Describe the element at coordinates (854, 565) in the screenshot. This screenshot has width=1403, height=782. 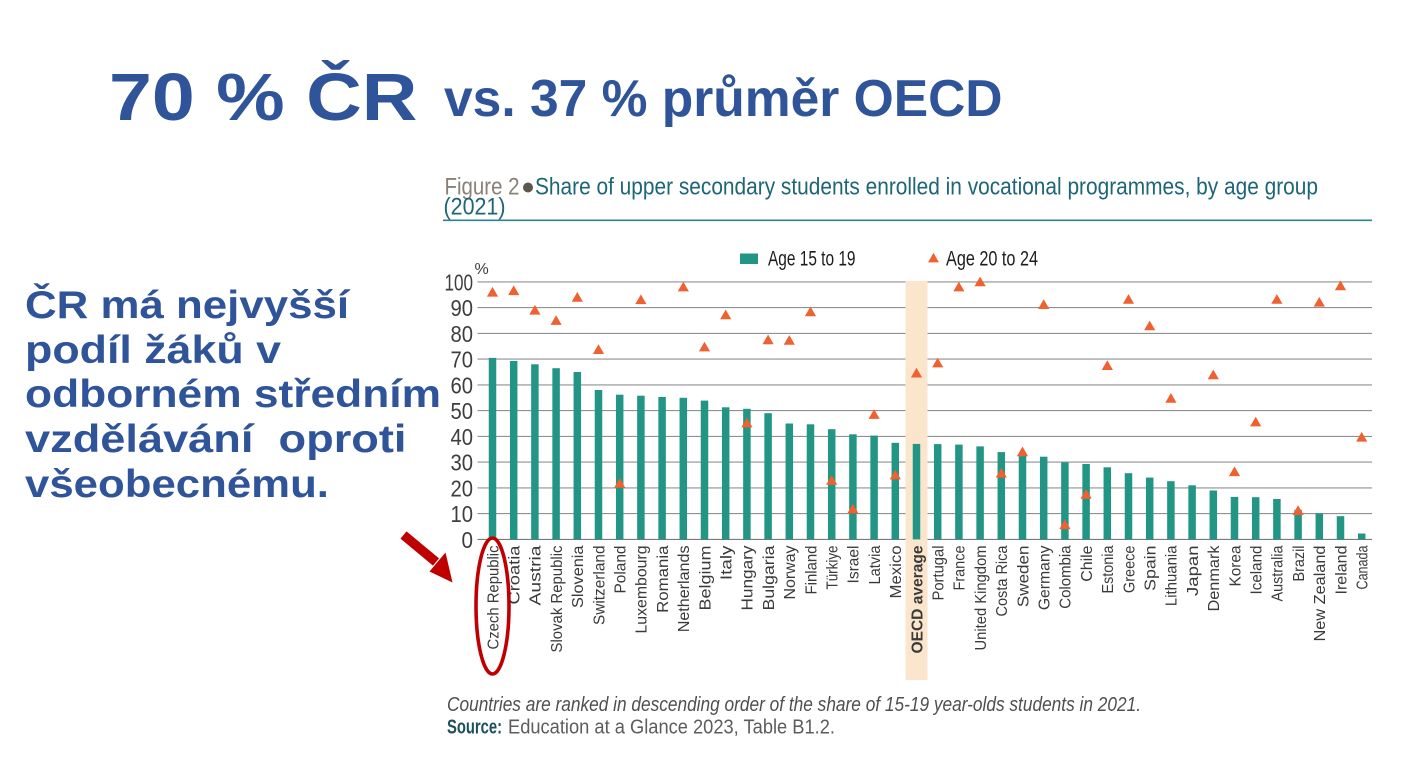
I see `svg-text: Israel` at that location.